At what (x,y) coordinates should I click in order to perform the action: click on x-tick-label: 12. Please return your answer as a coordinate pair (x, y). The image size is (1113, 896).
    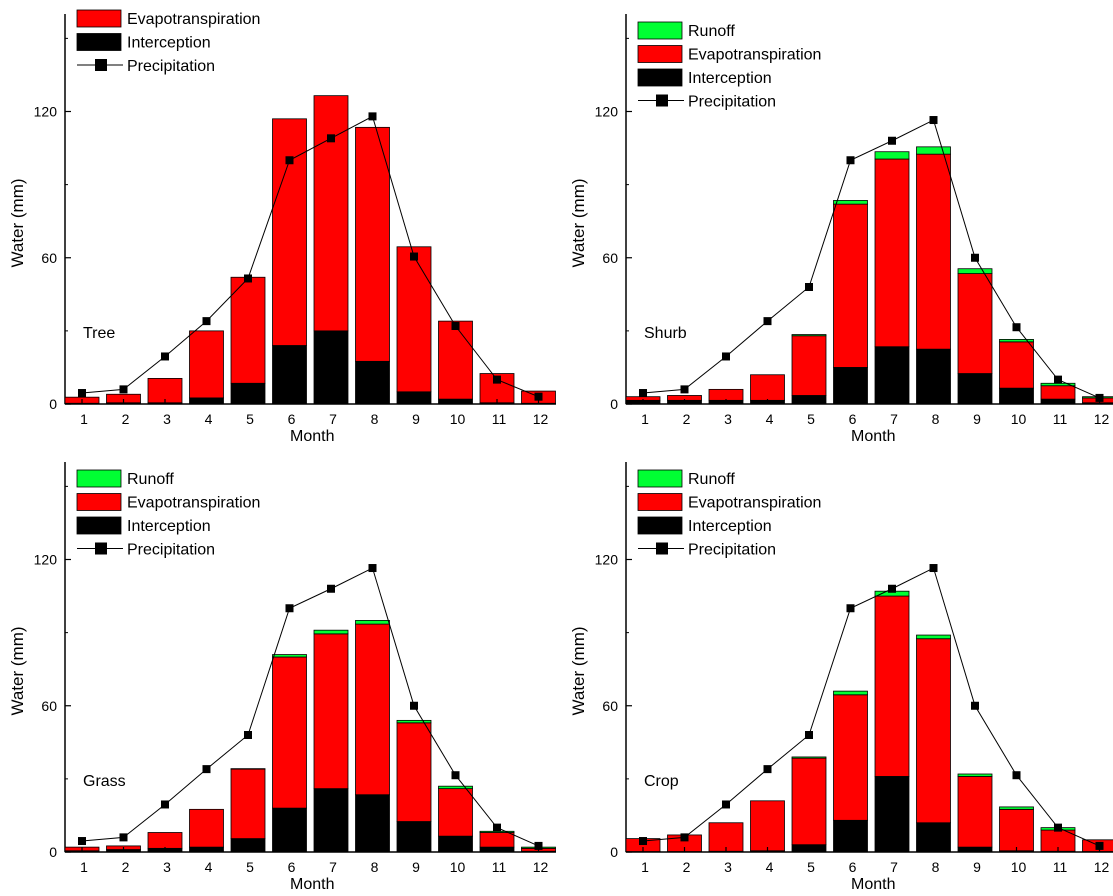
    Looking at the image, I should click on (541, 419).